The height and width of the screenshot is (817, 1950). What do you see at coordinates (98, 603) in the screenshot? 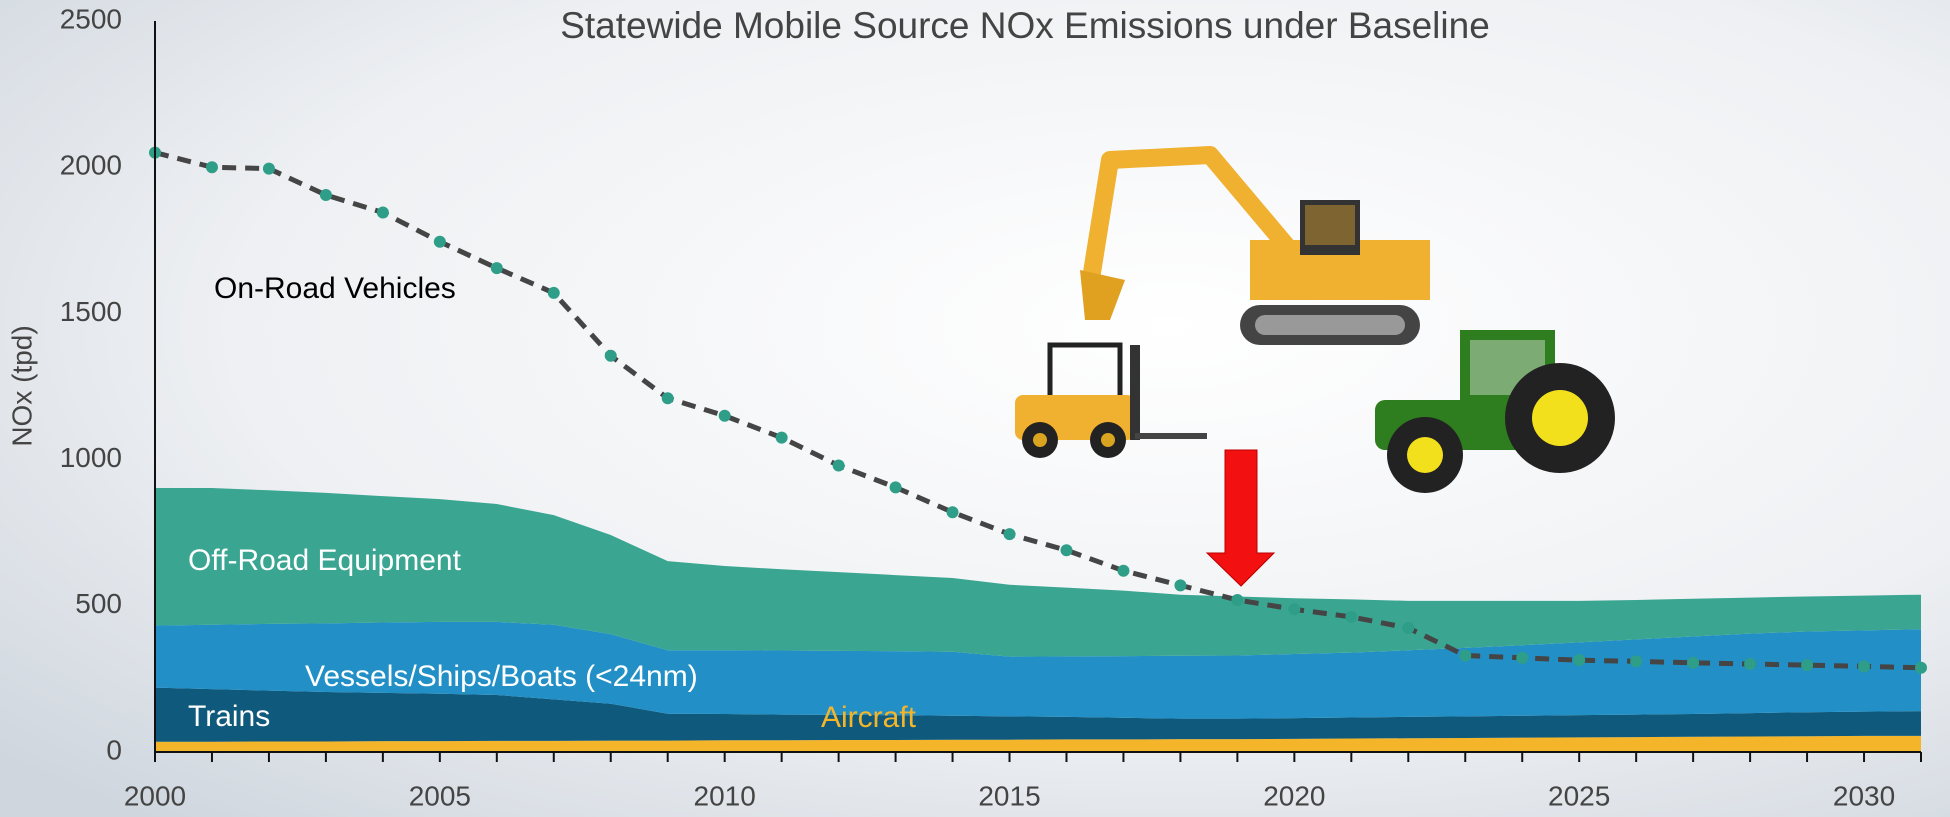
I see `y-tick-label: 500` at bounding box center [98, 603].